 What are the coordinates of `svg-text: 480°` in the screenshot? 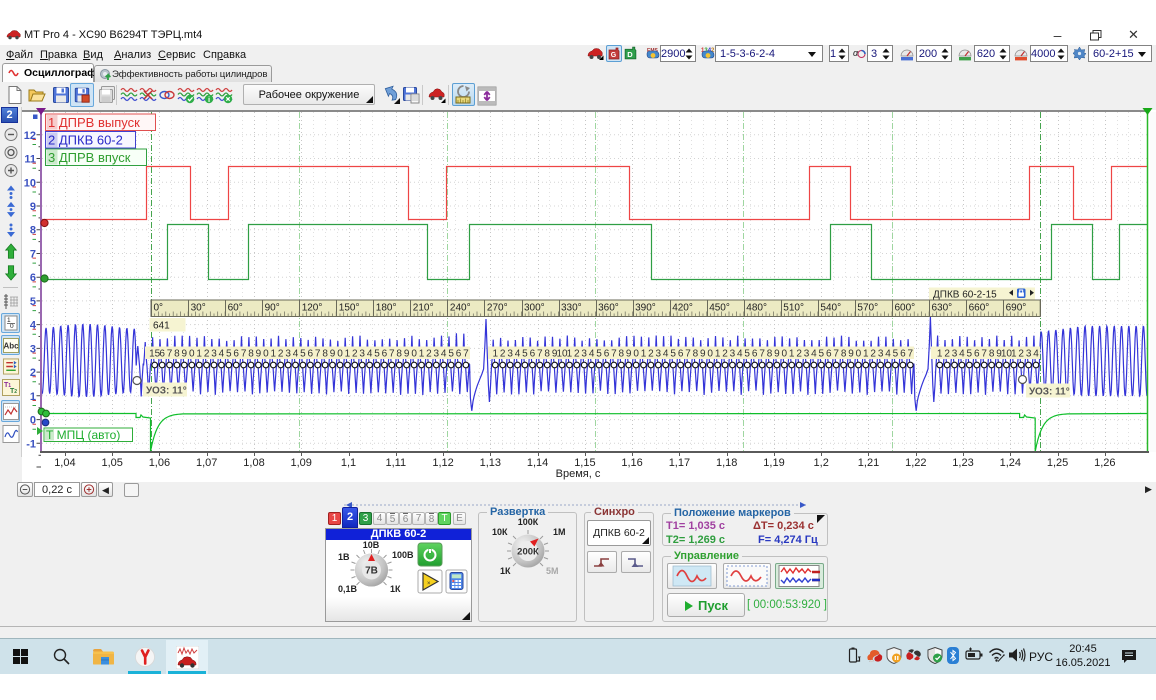 It's located at (756, 308).